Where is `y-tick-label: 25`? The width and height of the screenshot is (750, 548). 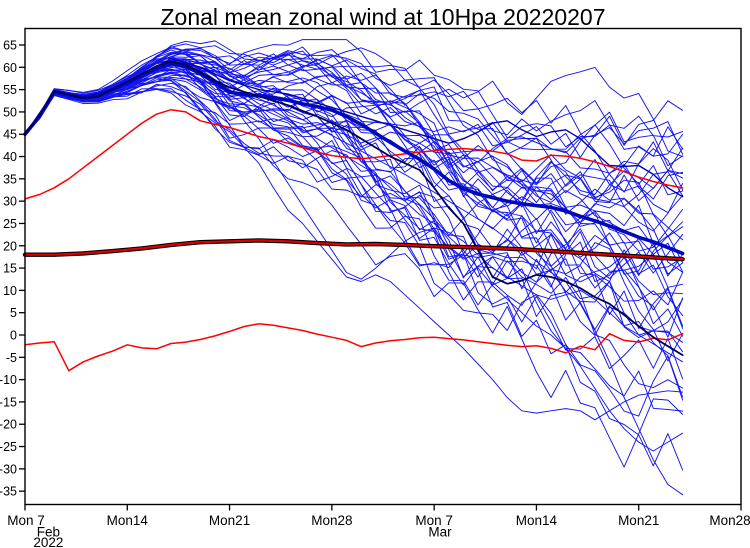
y-tick-label: 25 is located at coordinates (10, 224).